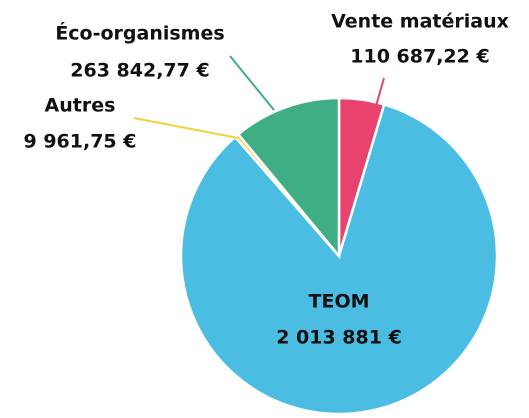 The width and height of the screenshot is (529, 418). Describe the element at coordinates (419, 57) in the screenshot. I see `slice-value-label: 110 687,22 €` at that location.